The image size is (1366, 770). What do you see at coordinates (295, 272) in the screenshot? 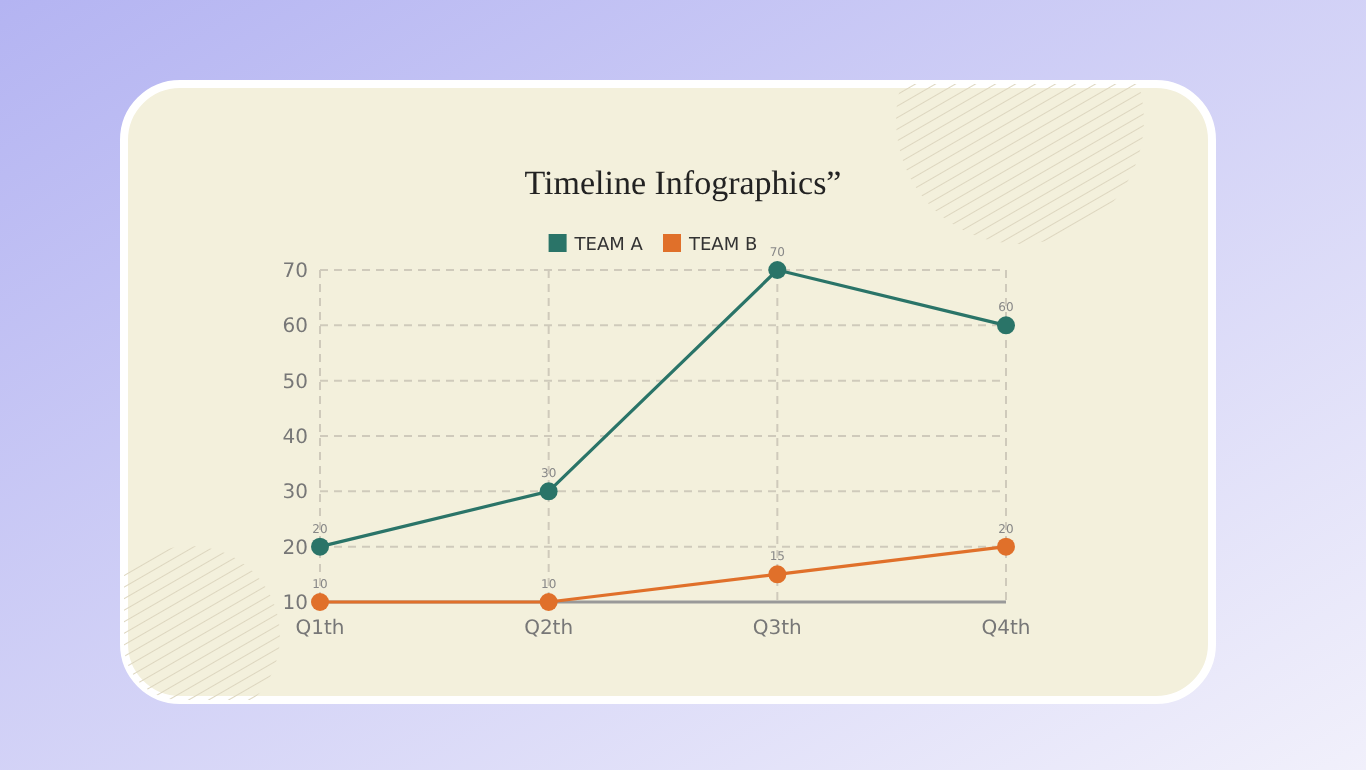
I see `y-tick-label: 70` at bounding box center [295, 272].